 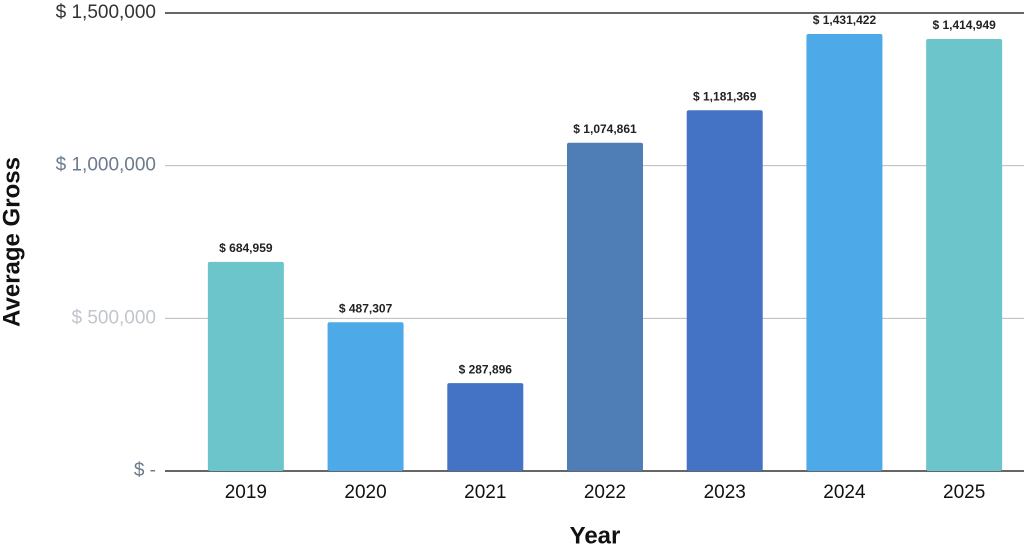 What do you see at coordinates (595, 535) in the screenshot?
I see `x-axis-label: Year` at bounding box center [595, 535].